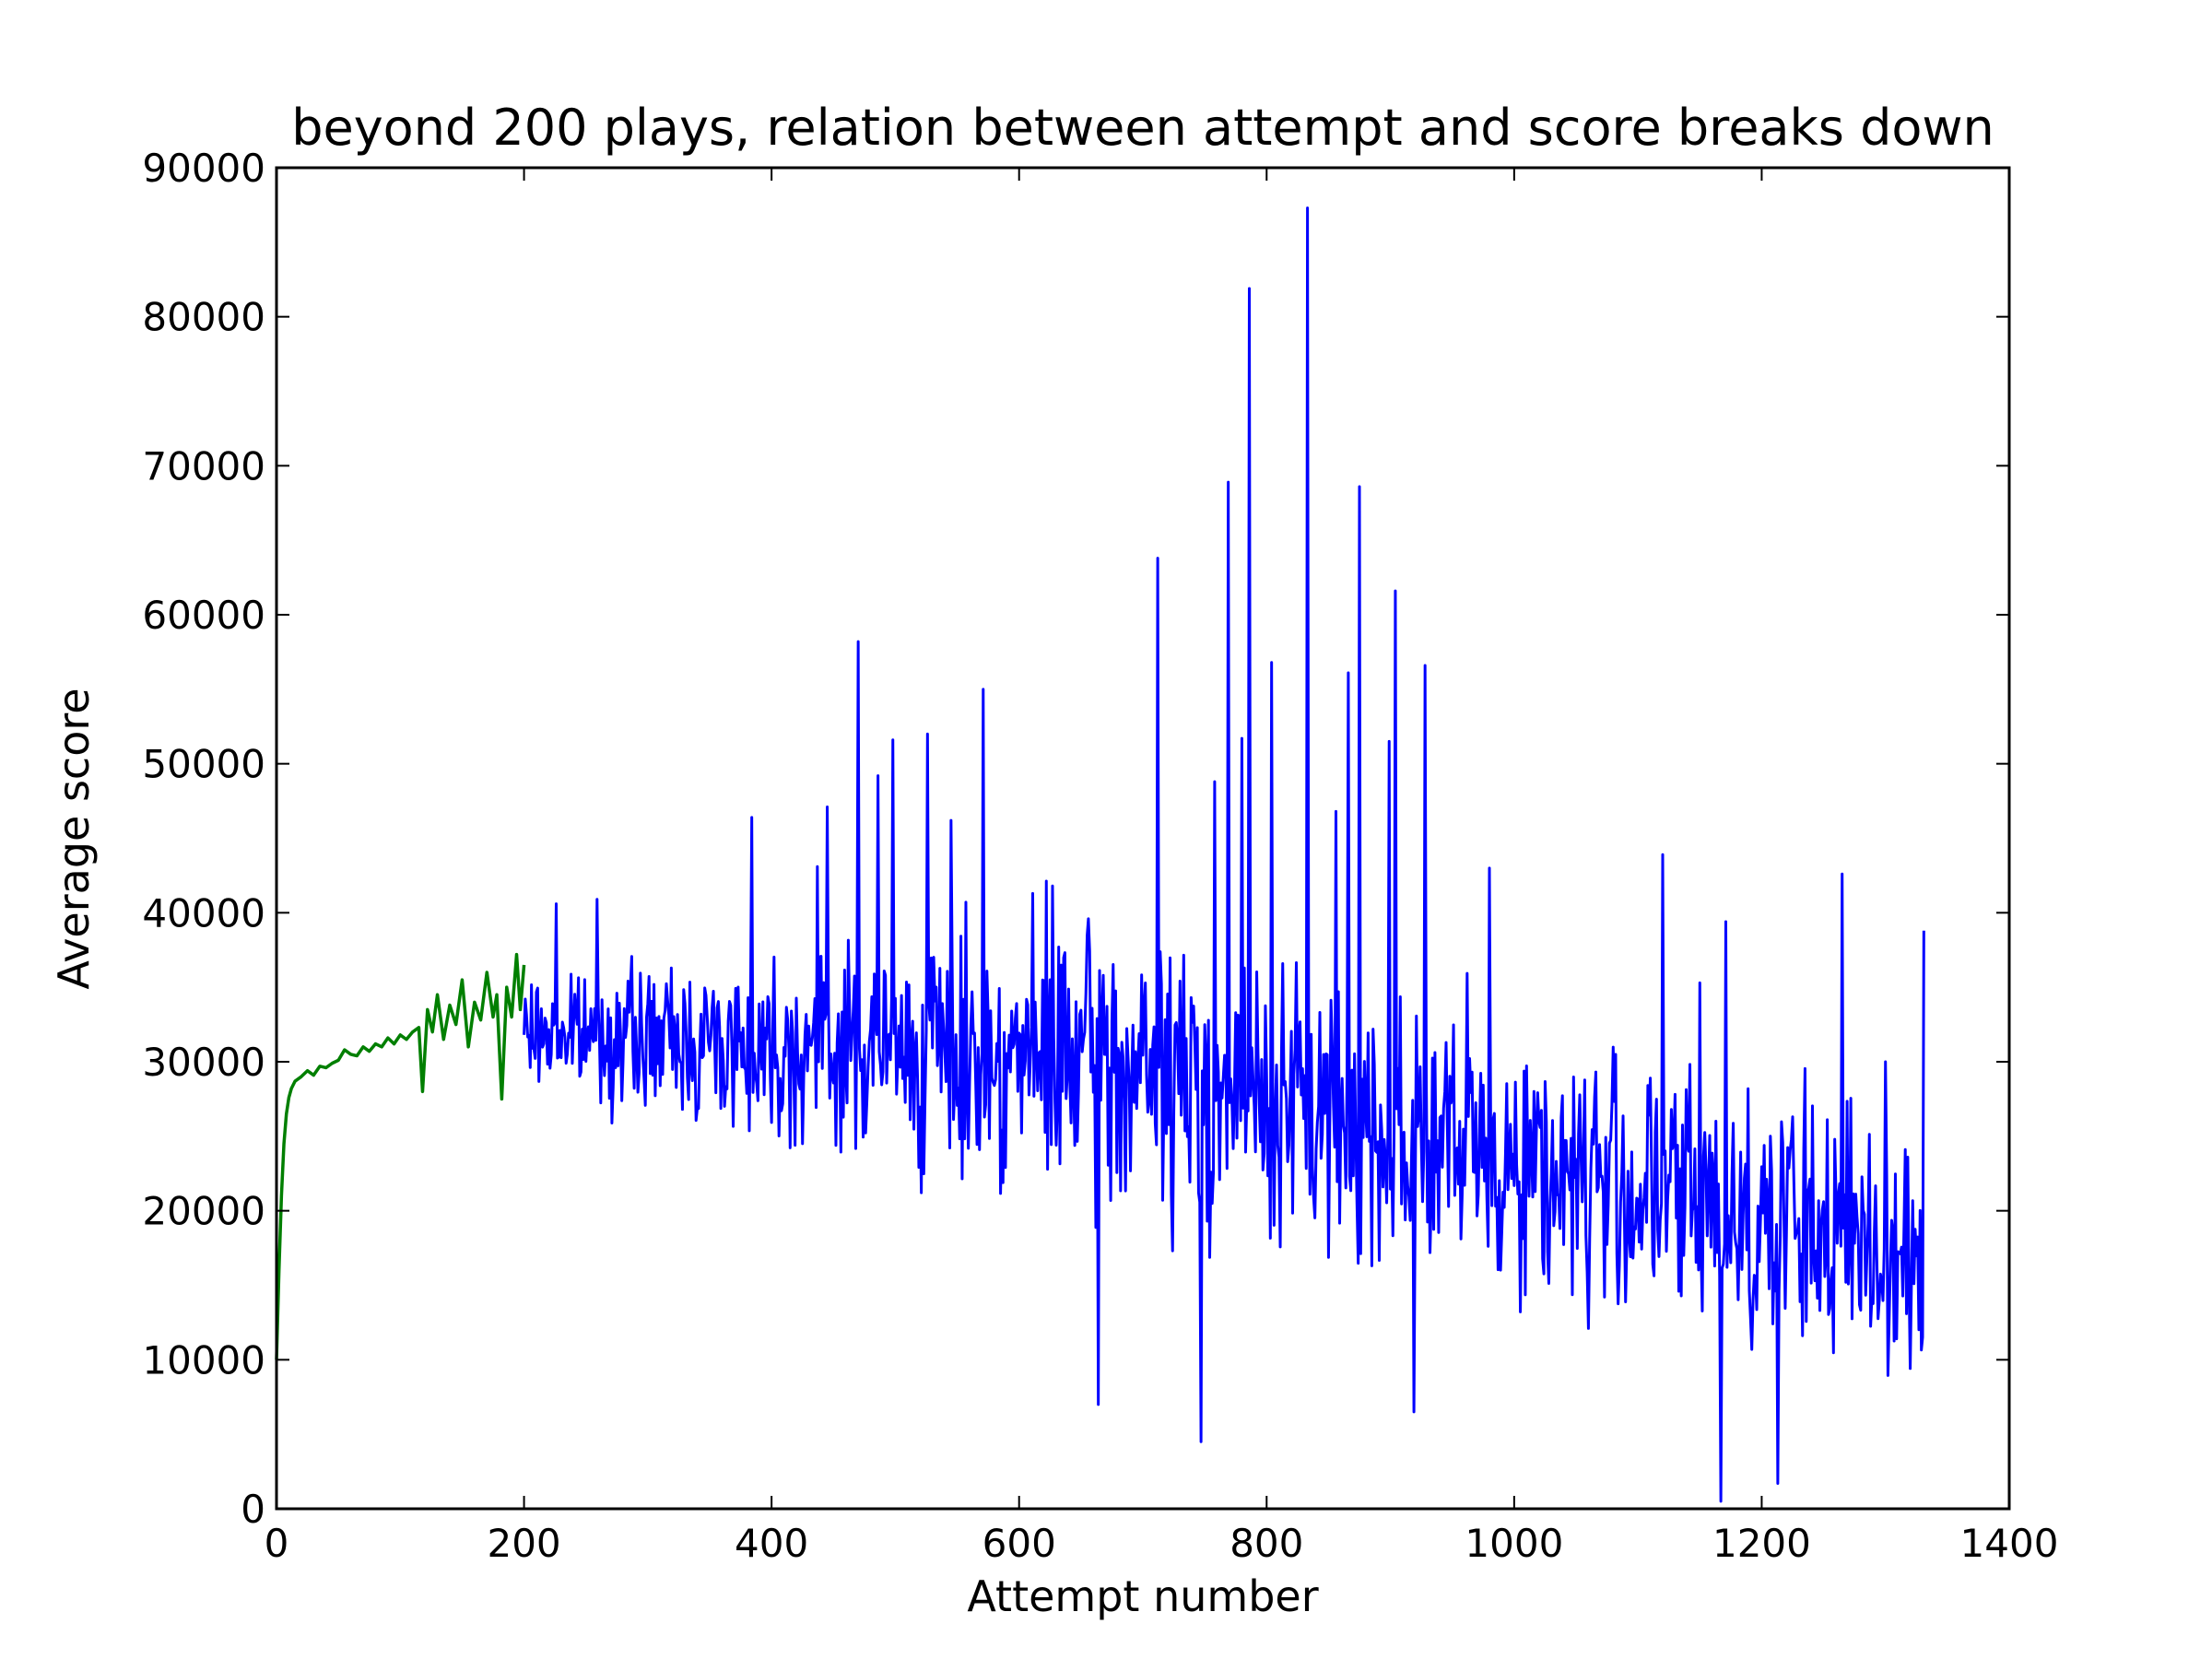 This screenshot has width=2212, height=1659. I want to click on y-axis-label: Average score, so click(74, 838).